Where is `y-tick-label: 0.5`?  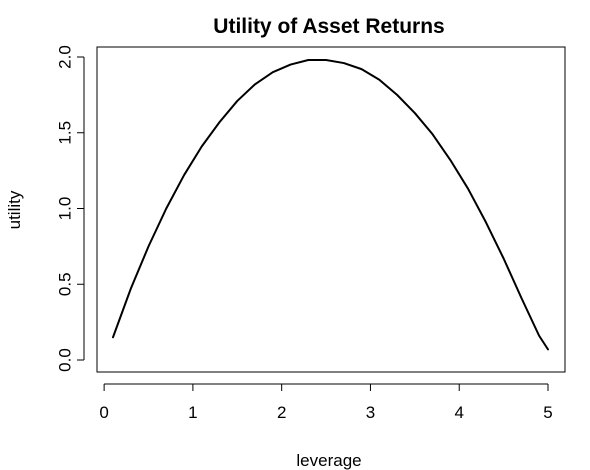
y-tick-label: 0.5 is located at coordinates (64, 284).